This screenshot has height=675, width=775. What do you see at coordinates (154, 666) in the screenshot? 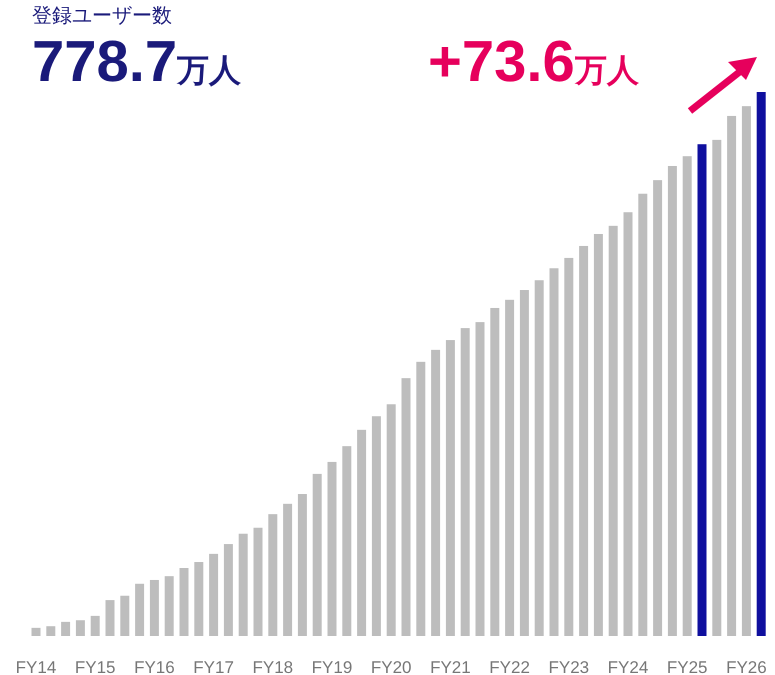
I see `x-tick-label: FY16` at bounding box center [154, 666].